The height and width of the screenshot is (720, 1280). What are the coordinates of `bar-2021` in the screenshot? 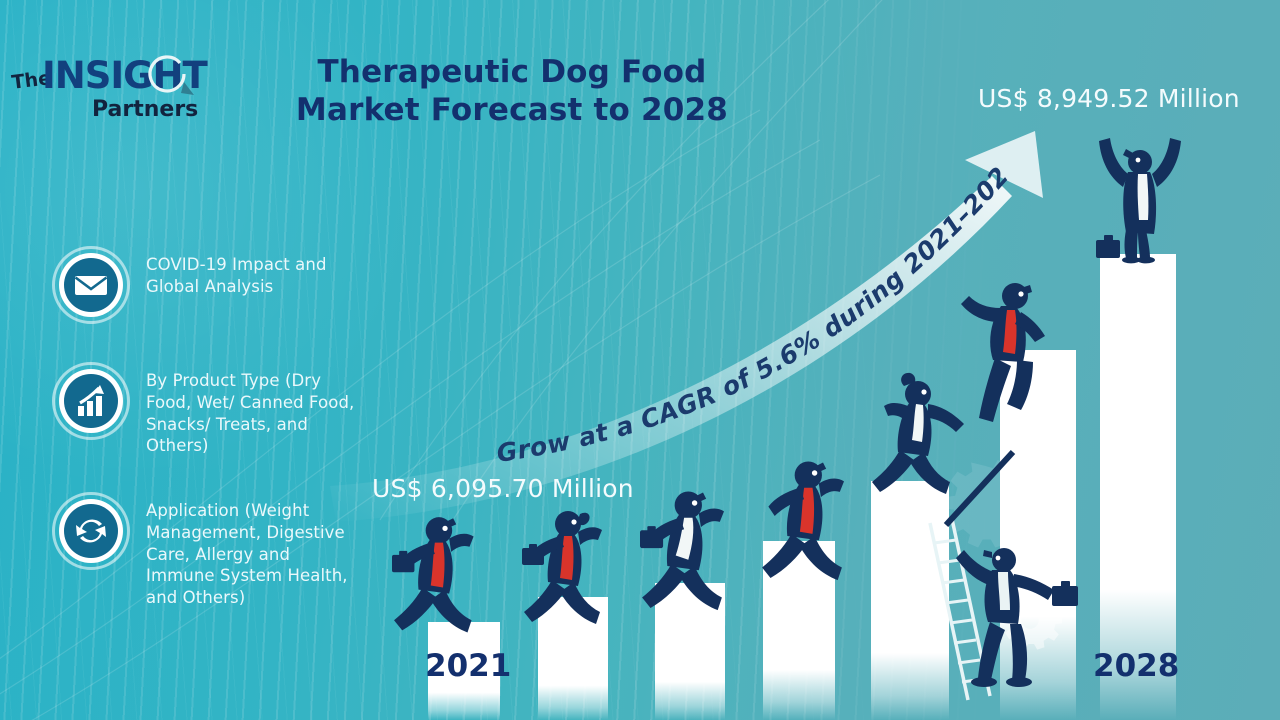 It's located at (464, 671).